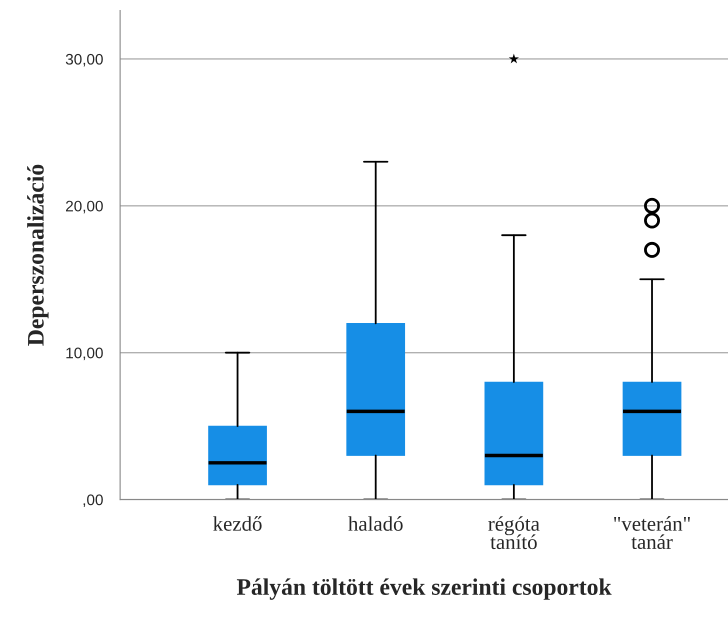  I want to click on x-tick-label: haladó, so click(375, 523).